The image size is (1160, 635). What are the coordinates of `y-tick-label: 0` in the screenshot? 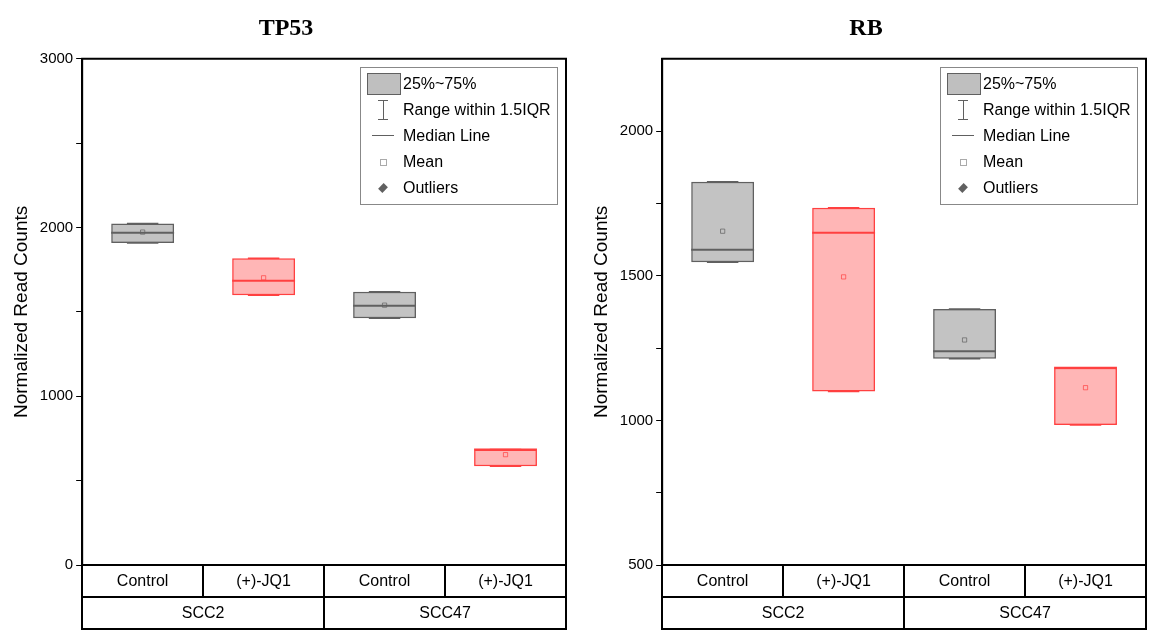 It's located at (69, 564).